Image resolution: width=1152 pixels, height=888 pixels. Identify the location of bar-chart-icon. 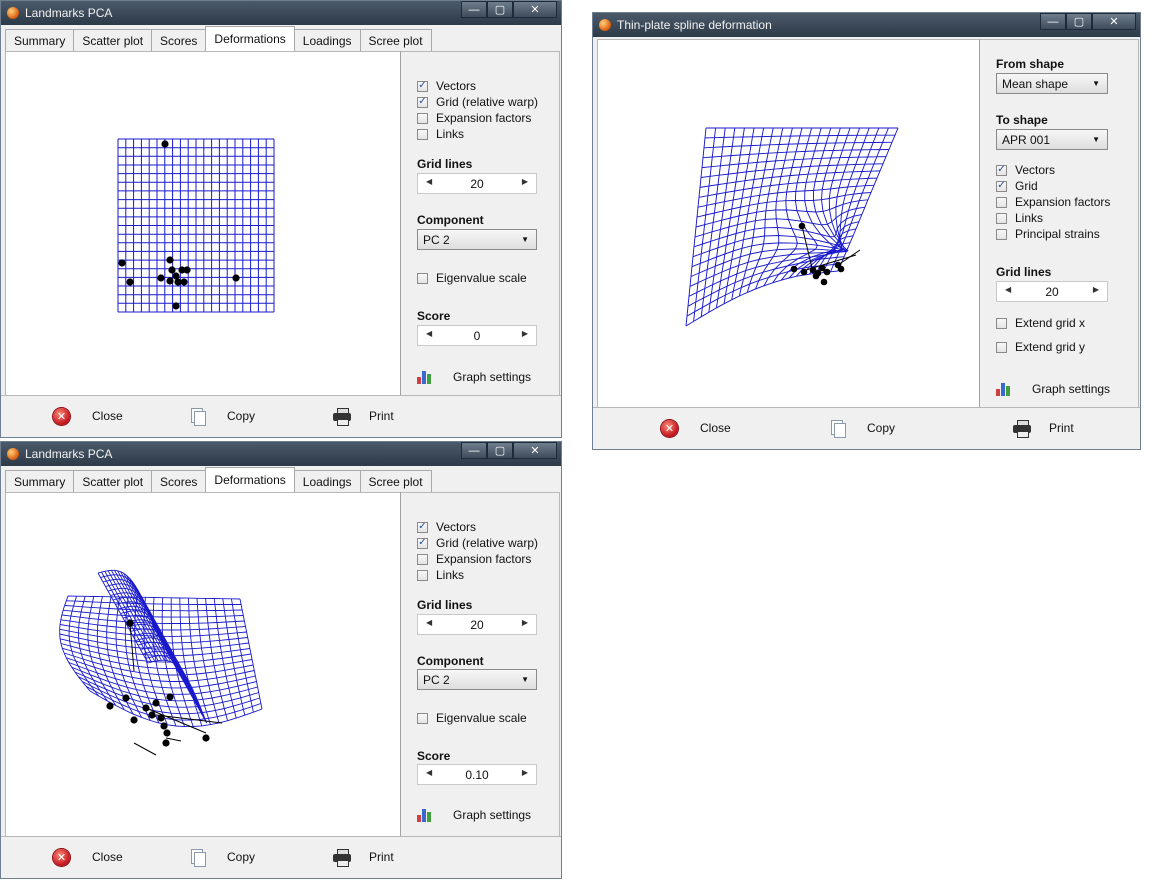
(1004, 389).